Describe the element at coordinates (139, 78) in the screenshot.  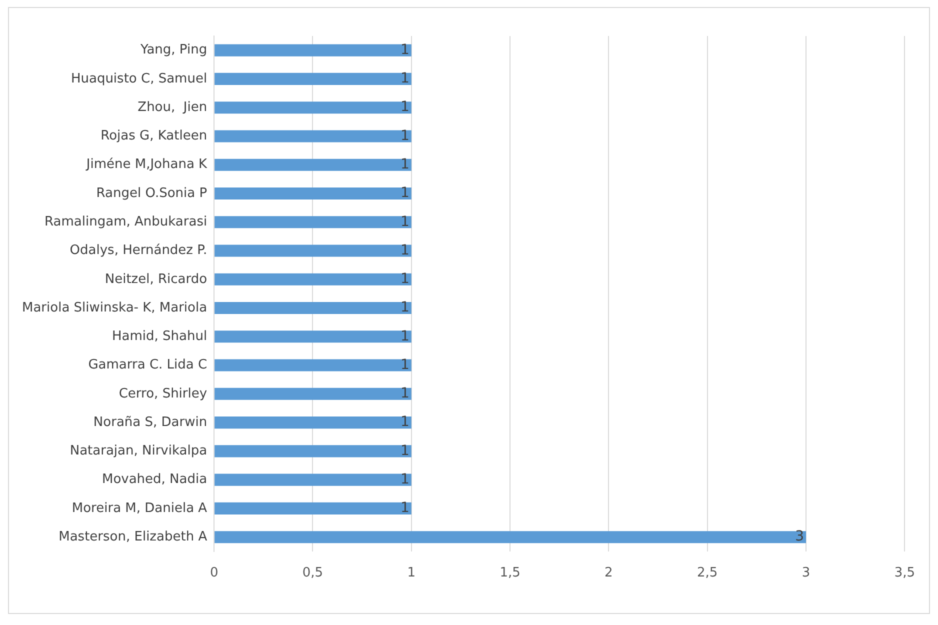
I see `y-tick-label: Huaquisto C, Samuel` at that location.